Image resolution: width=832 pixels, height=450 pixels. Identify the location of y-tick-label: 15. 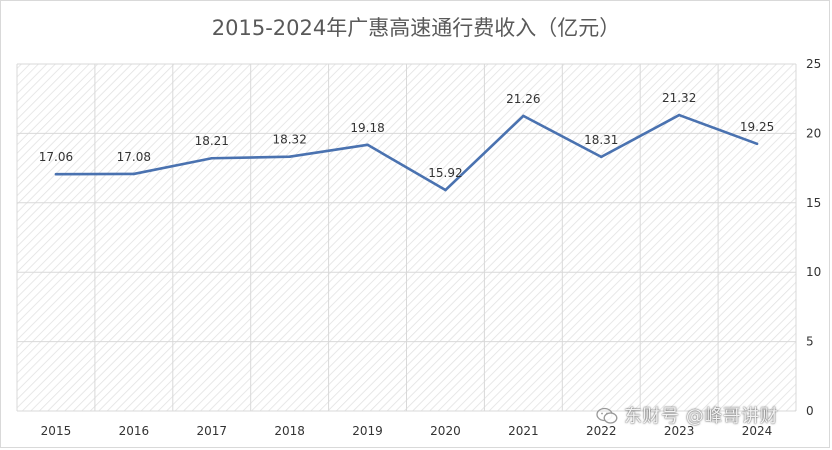
(813, 203).